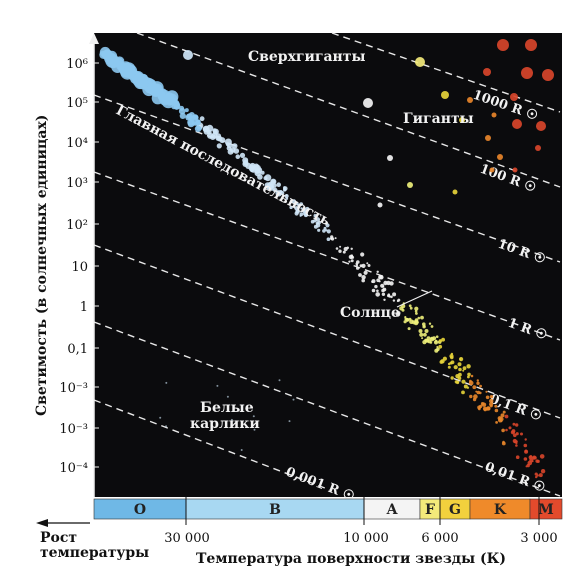  Describe the element at coordinates (438, 119) in the screenshot. I see `label-giants: Гиганты` at that location.